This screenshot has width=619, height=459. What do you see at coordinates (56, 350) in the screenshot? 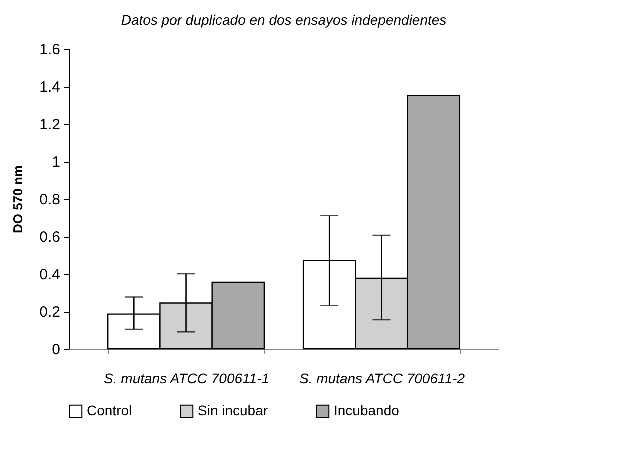
I see `y-tick-label: 0` at bounding box center [56, 350].